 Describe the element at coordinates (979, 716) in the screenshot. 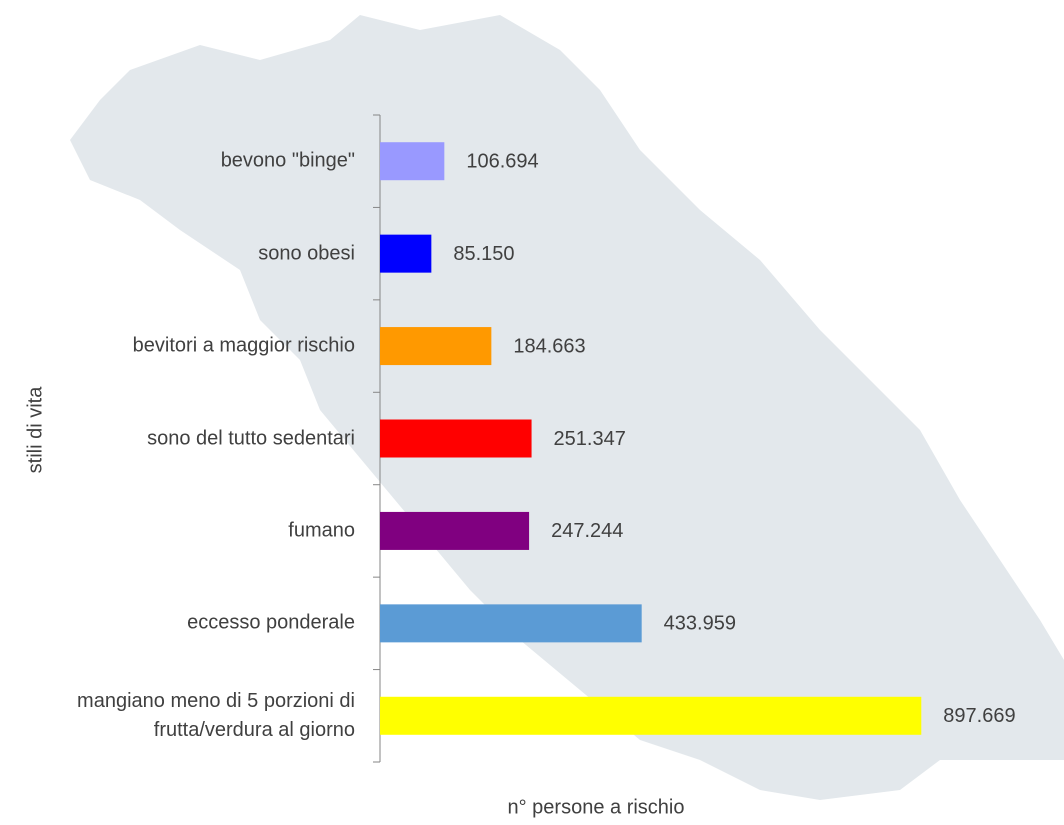

I see `value-label: 897.669` at that location.